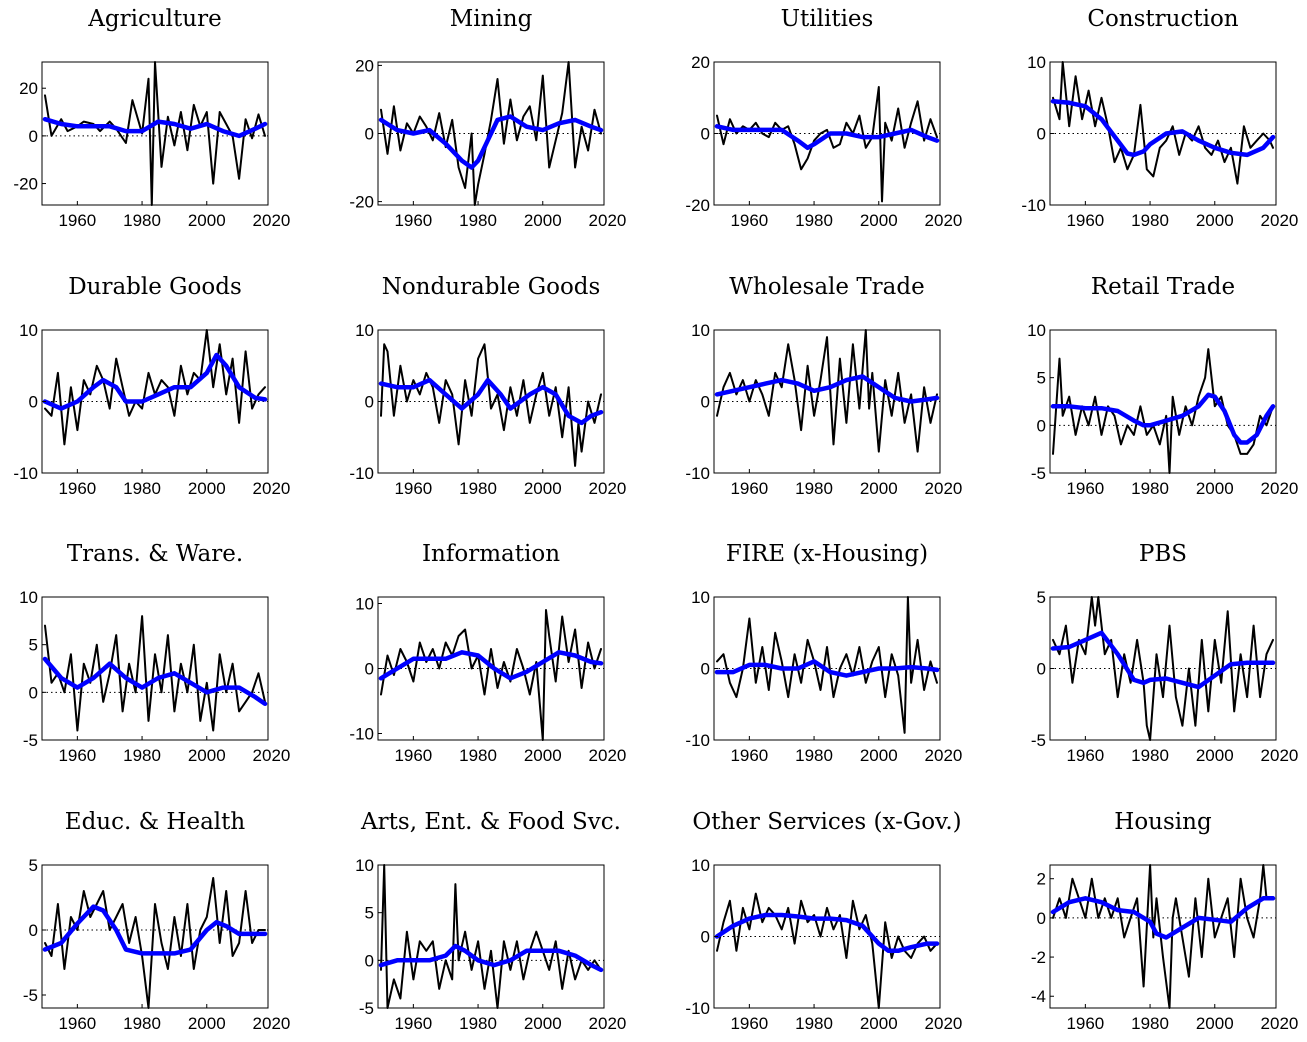 The image size is (1307, 1042). I want to click on subplot-title: Mining, so click(491, 19).